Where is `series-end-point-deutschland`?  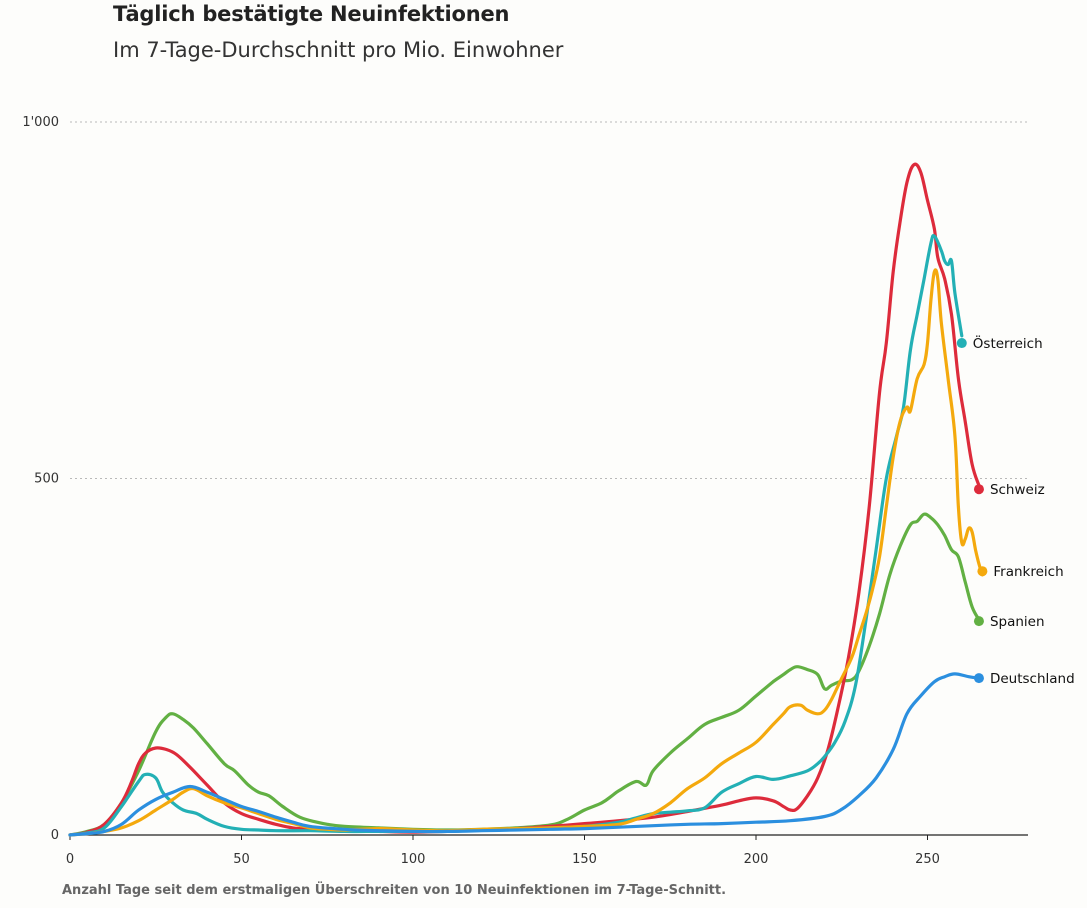
series-end-point-deutschland is located at coordinates (978, 678).